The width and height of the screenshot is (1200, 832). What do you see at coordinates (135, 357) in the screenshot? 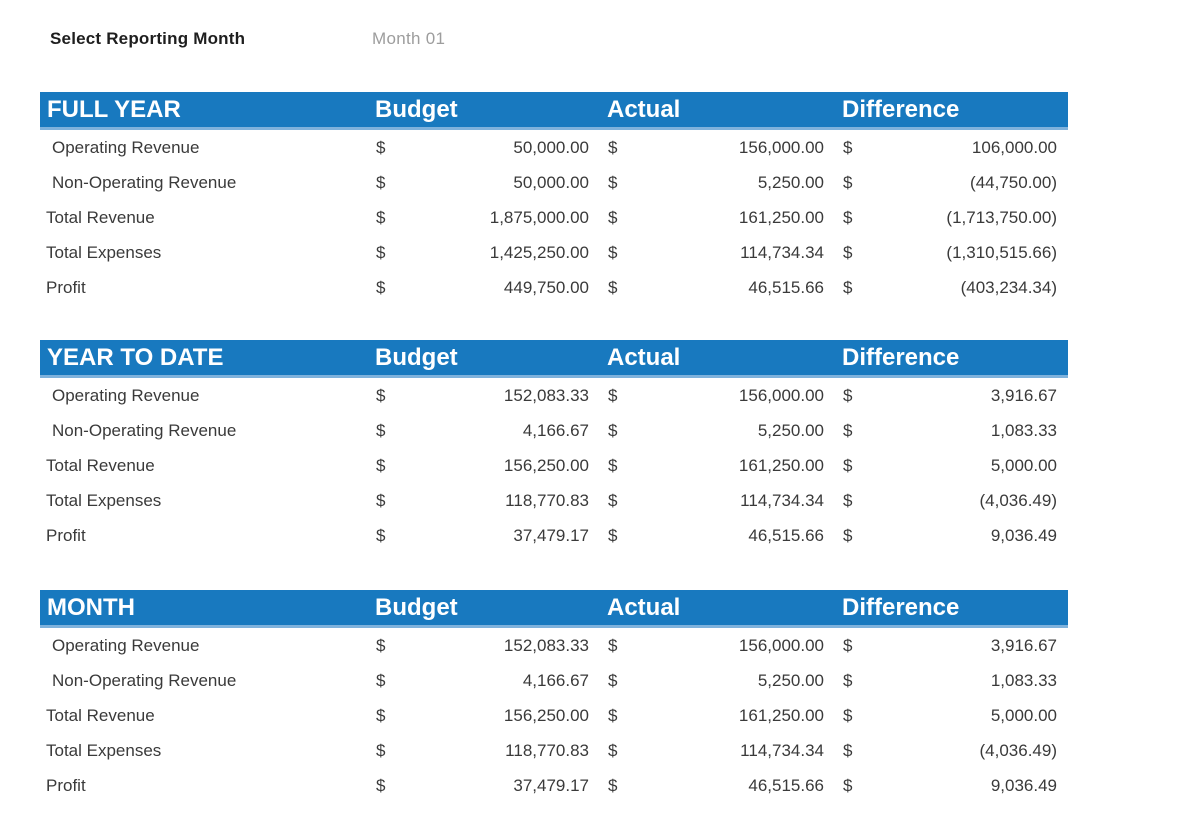
I see `table-title: YEAR TO DATE` at bounding box center [135, 357].